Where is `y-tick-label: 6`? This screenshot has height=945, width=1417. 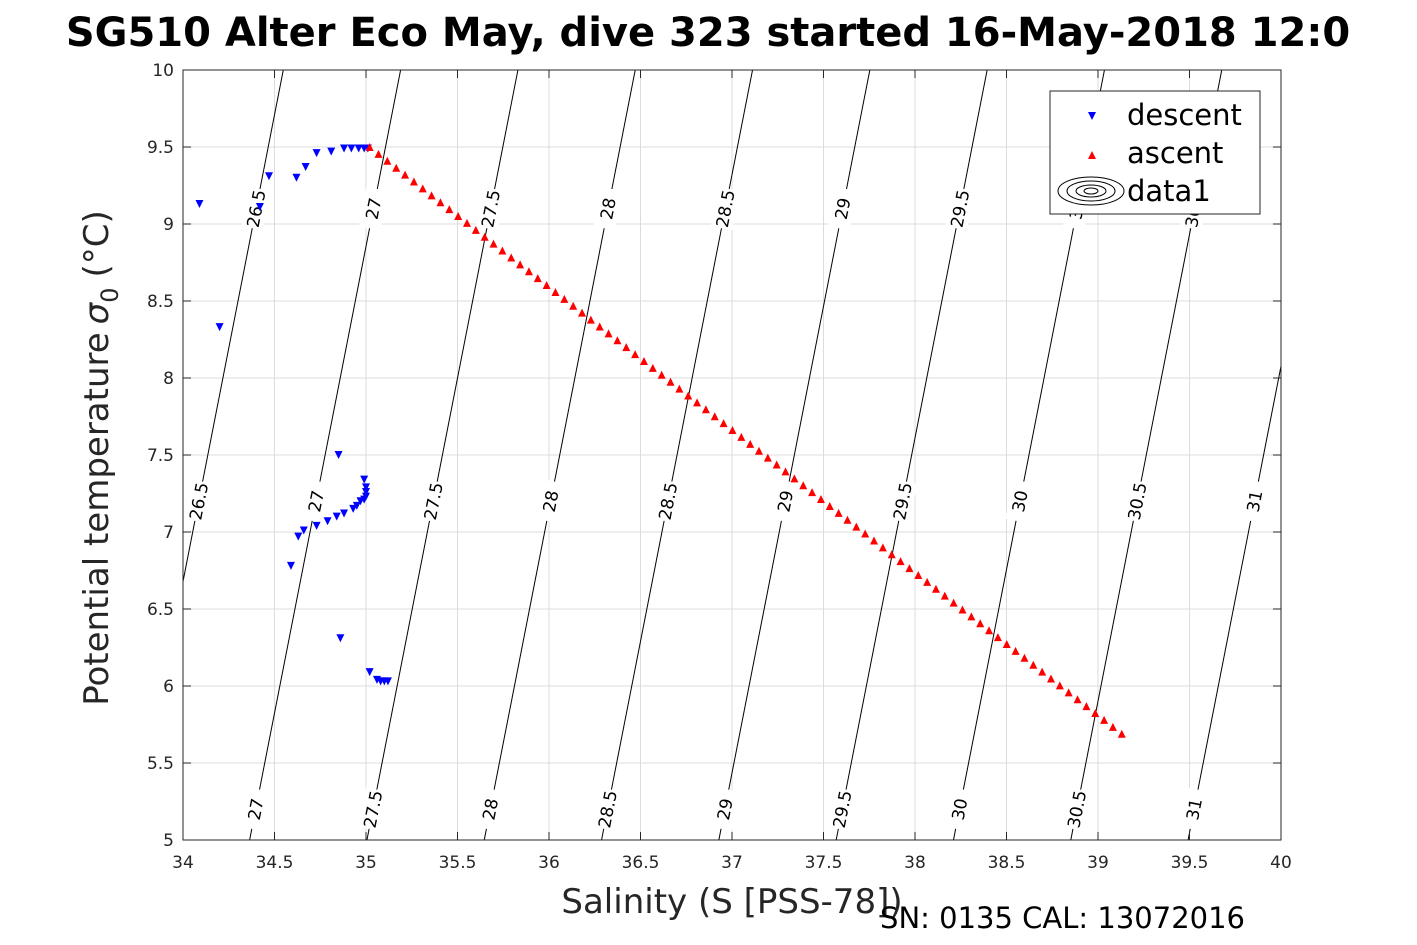
y-tick-label: 6 is located at coordinates (168, 687).